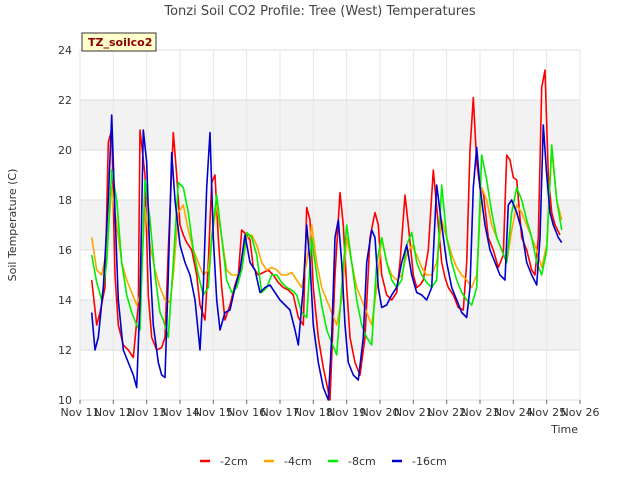  I want to click on y-tick-label: 14, so click(65, 300).